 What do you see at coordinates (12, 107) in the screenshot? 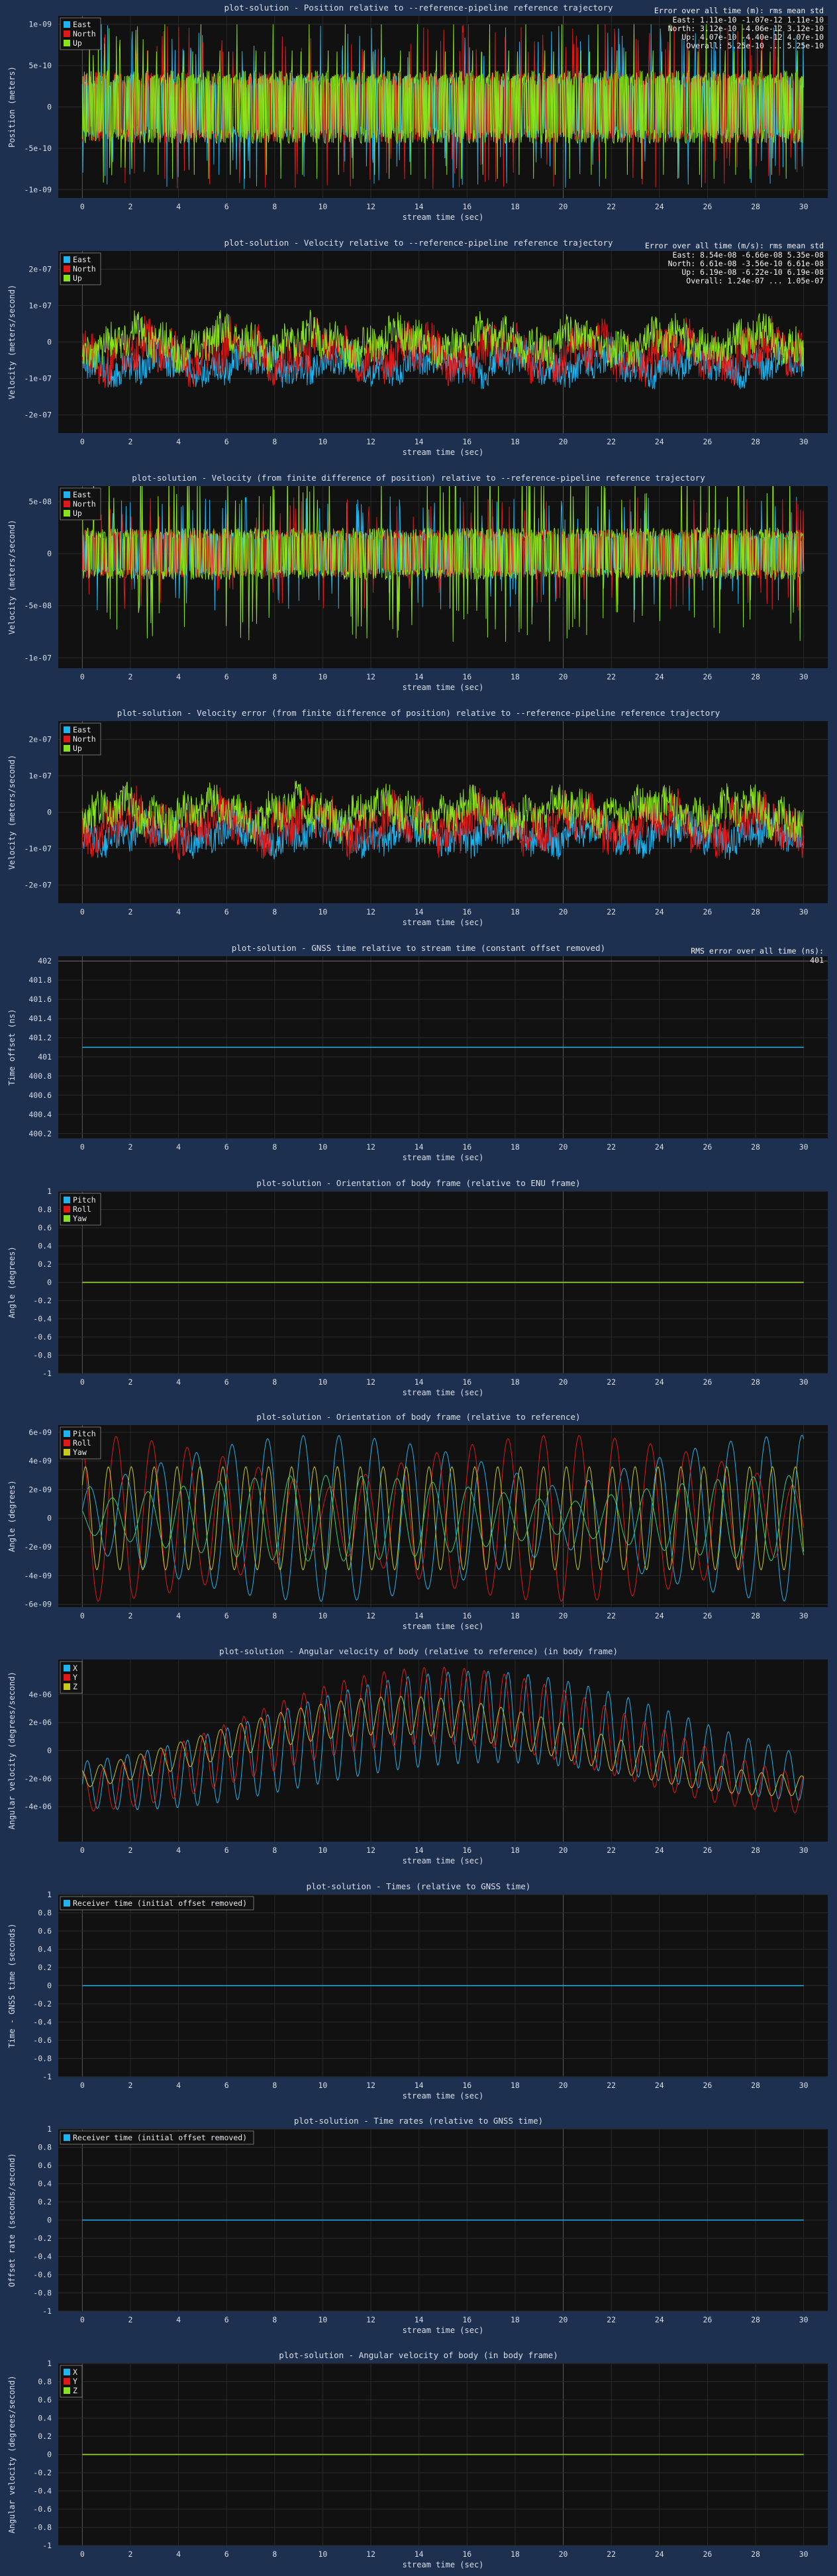
I see `y-axis-label: Position (meters)` at bounding box center [12, 107].